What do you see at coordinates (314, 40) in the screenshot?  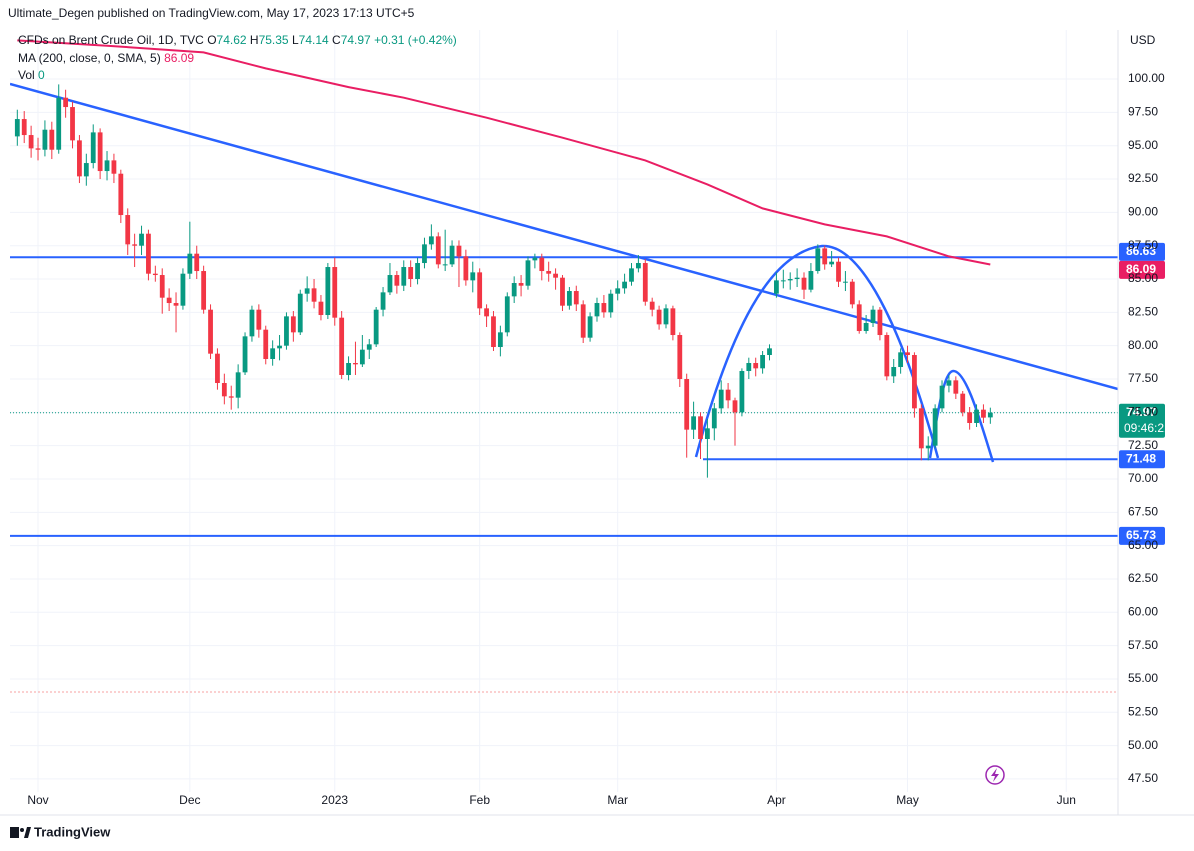 I see `ohlc-value: 74.14` at bounding box center [314, 40].